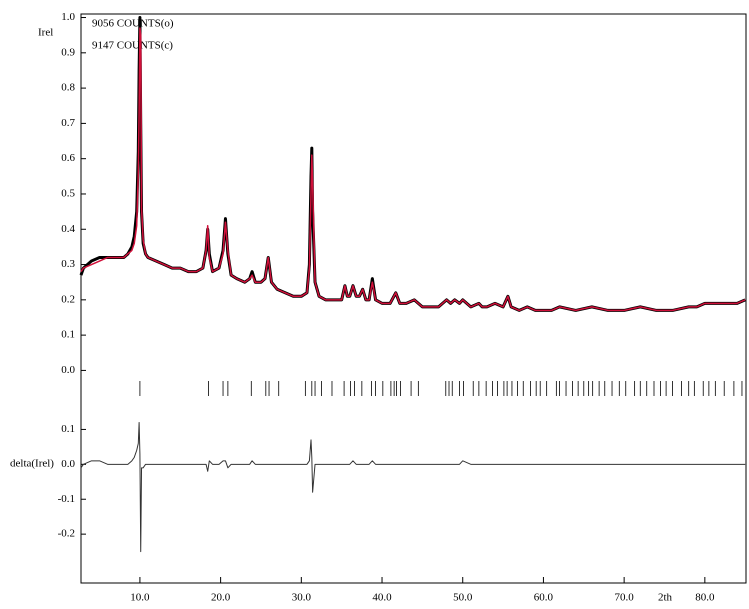 This screenshot has height=609, width=749. Describe the element at coordinates (140, 598) in the screenshot. I see `x-tick-label: 10.0` at that location.